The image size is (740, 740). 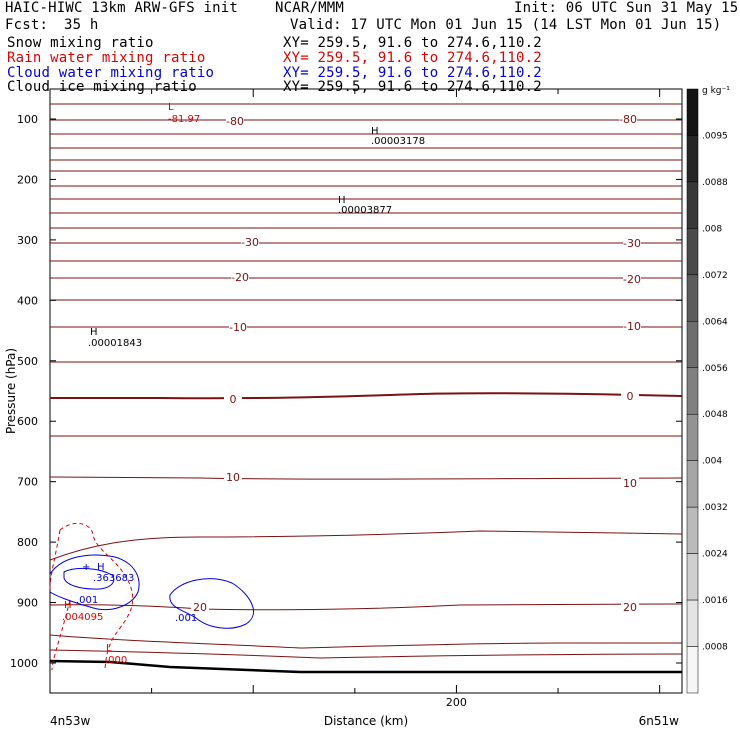 What do you see at coordinates (11, 391) in the screenshot?
I see `y-axis-title: Pressure (hPa)` at bounding box center [11, 391].